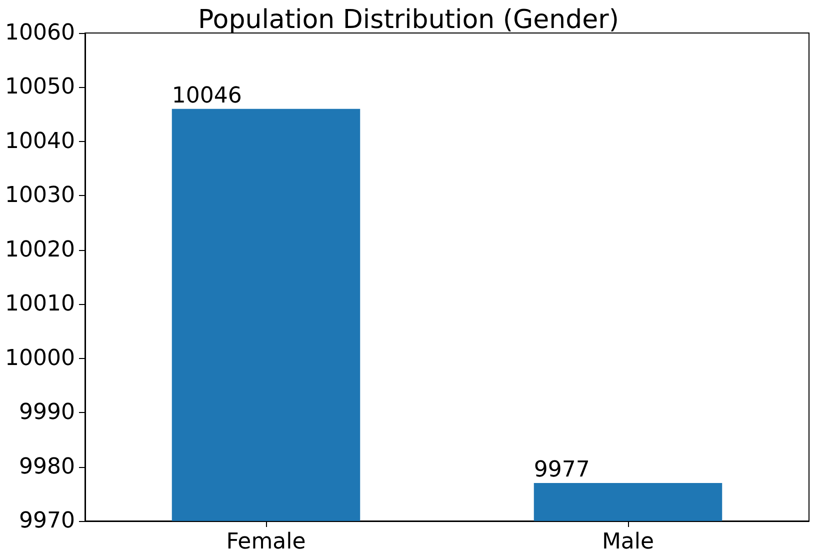 The image size is (817, 556). I want to click on y-tick-label: 9970, so click(47, 521).